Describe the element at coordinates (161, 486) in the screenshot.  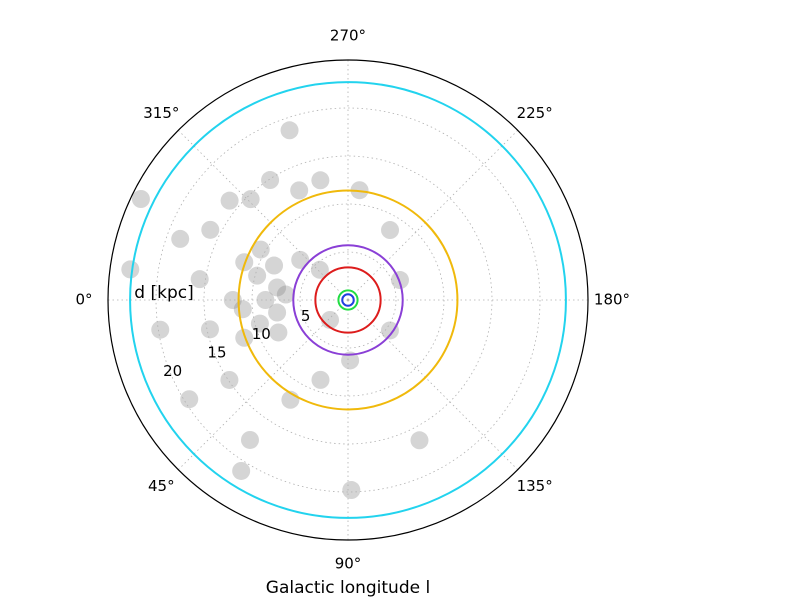
I see `theta-tick-label: 45°` at that location.